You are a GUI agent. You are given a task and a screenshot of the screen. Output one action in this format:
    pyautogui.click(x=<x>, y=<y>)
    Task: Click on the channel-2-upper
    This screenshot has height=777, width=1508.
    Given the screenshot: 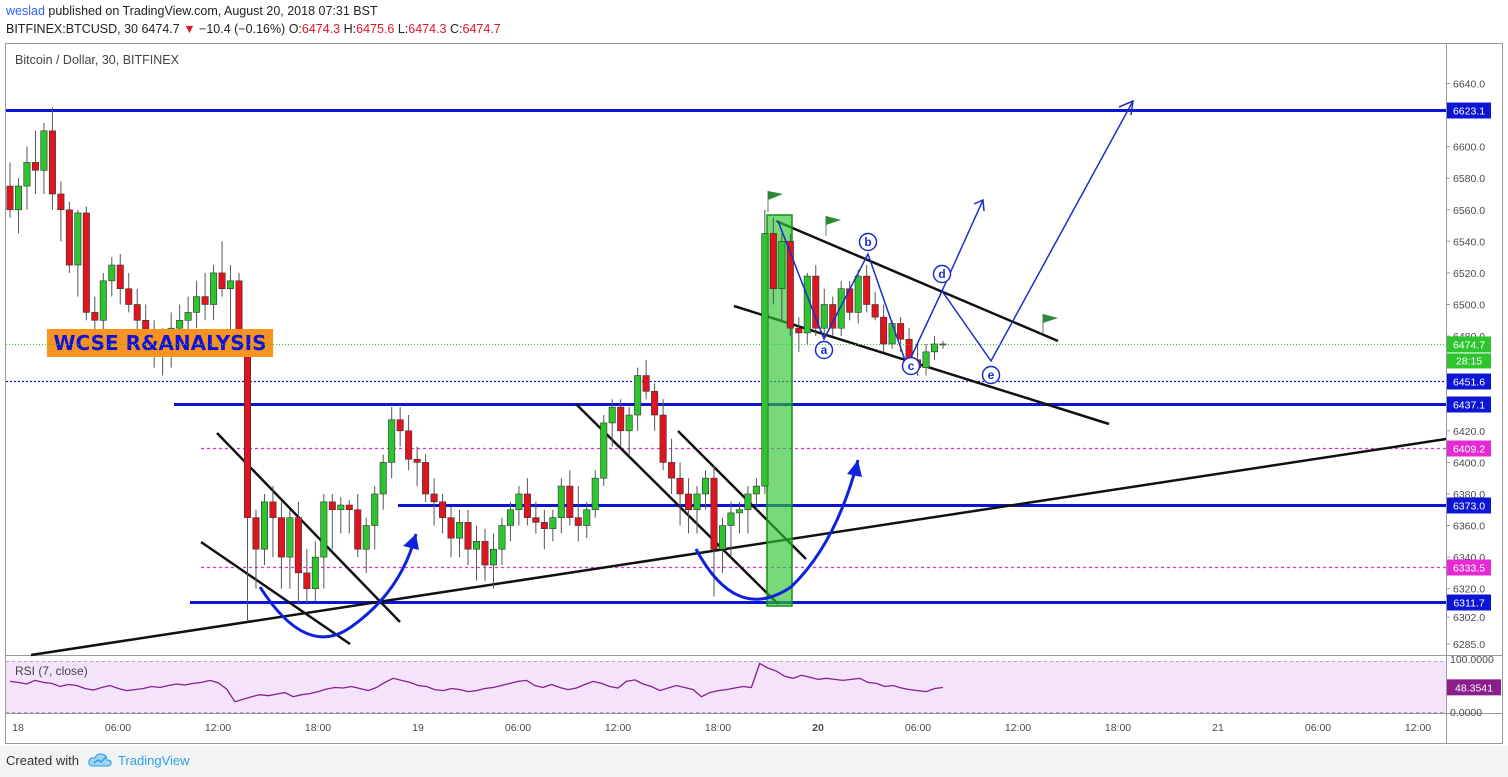 What is the action you would take?
    pyautogui.click(x=677, y=504)
    